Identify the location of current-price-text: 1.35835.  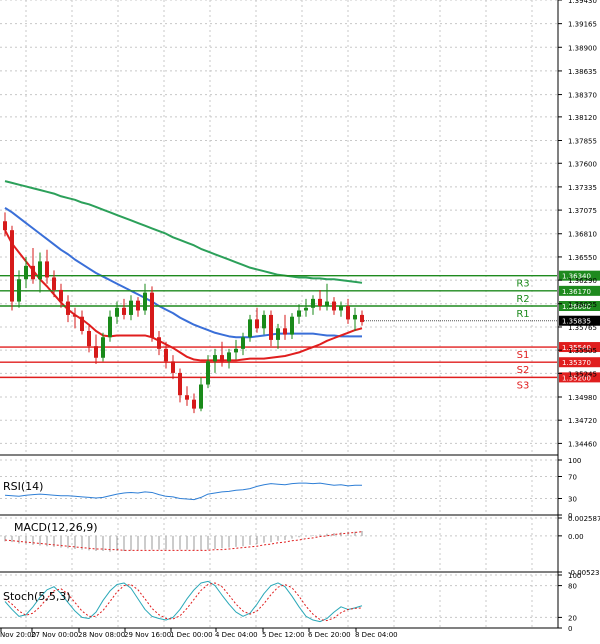
(576, 322).